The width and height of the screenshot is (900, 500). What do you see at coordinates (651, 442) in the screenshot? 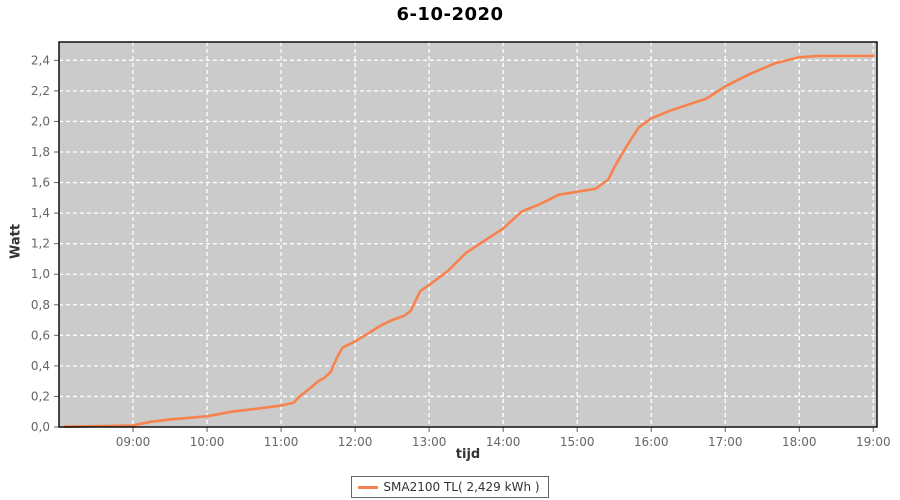
I see `x-tick-label: 16:00` at bounding box center [651, 442].